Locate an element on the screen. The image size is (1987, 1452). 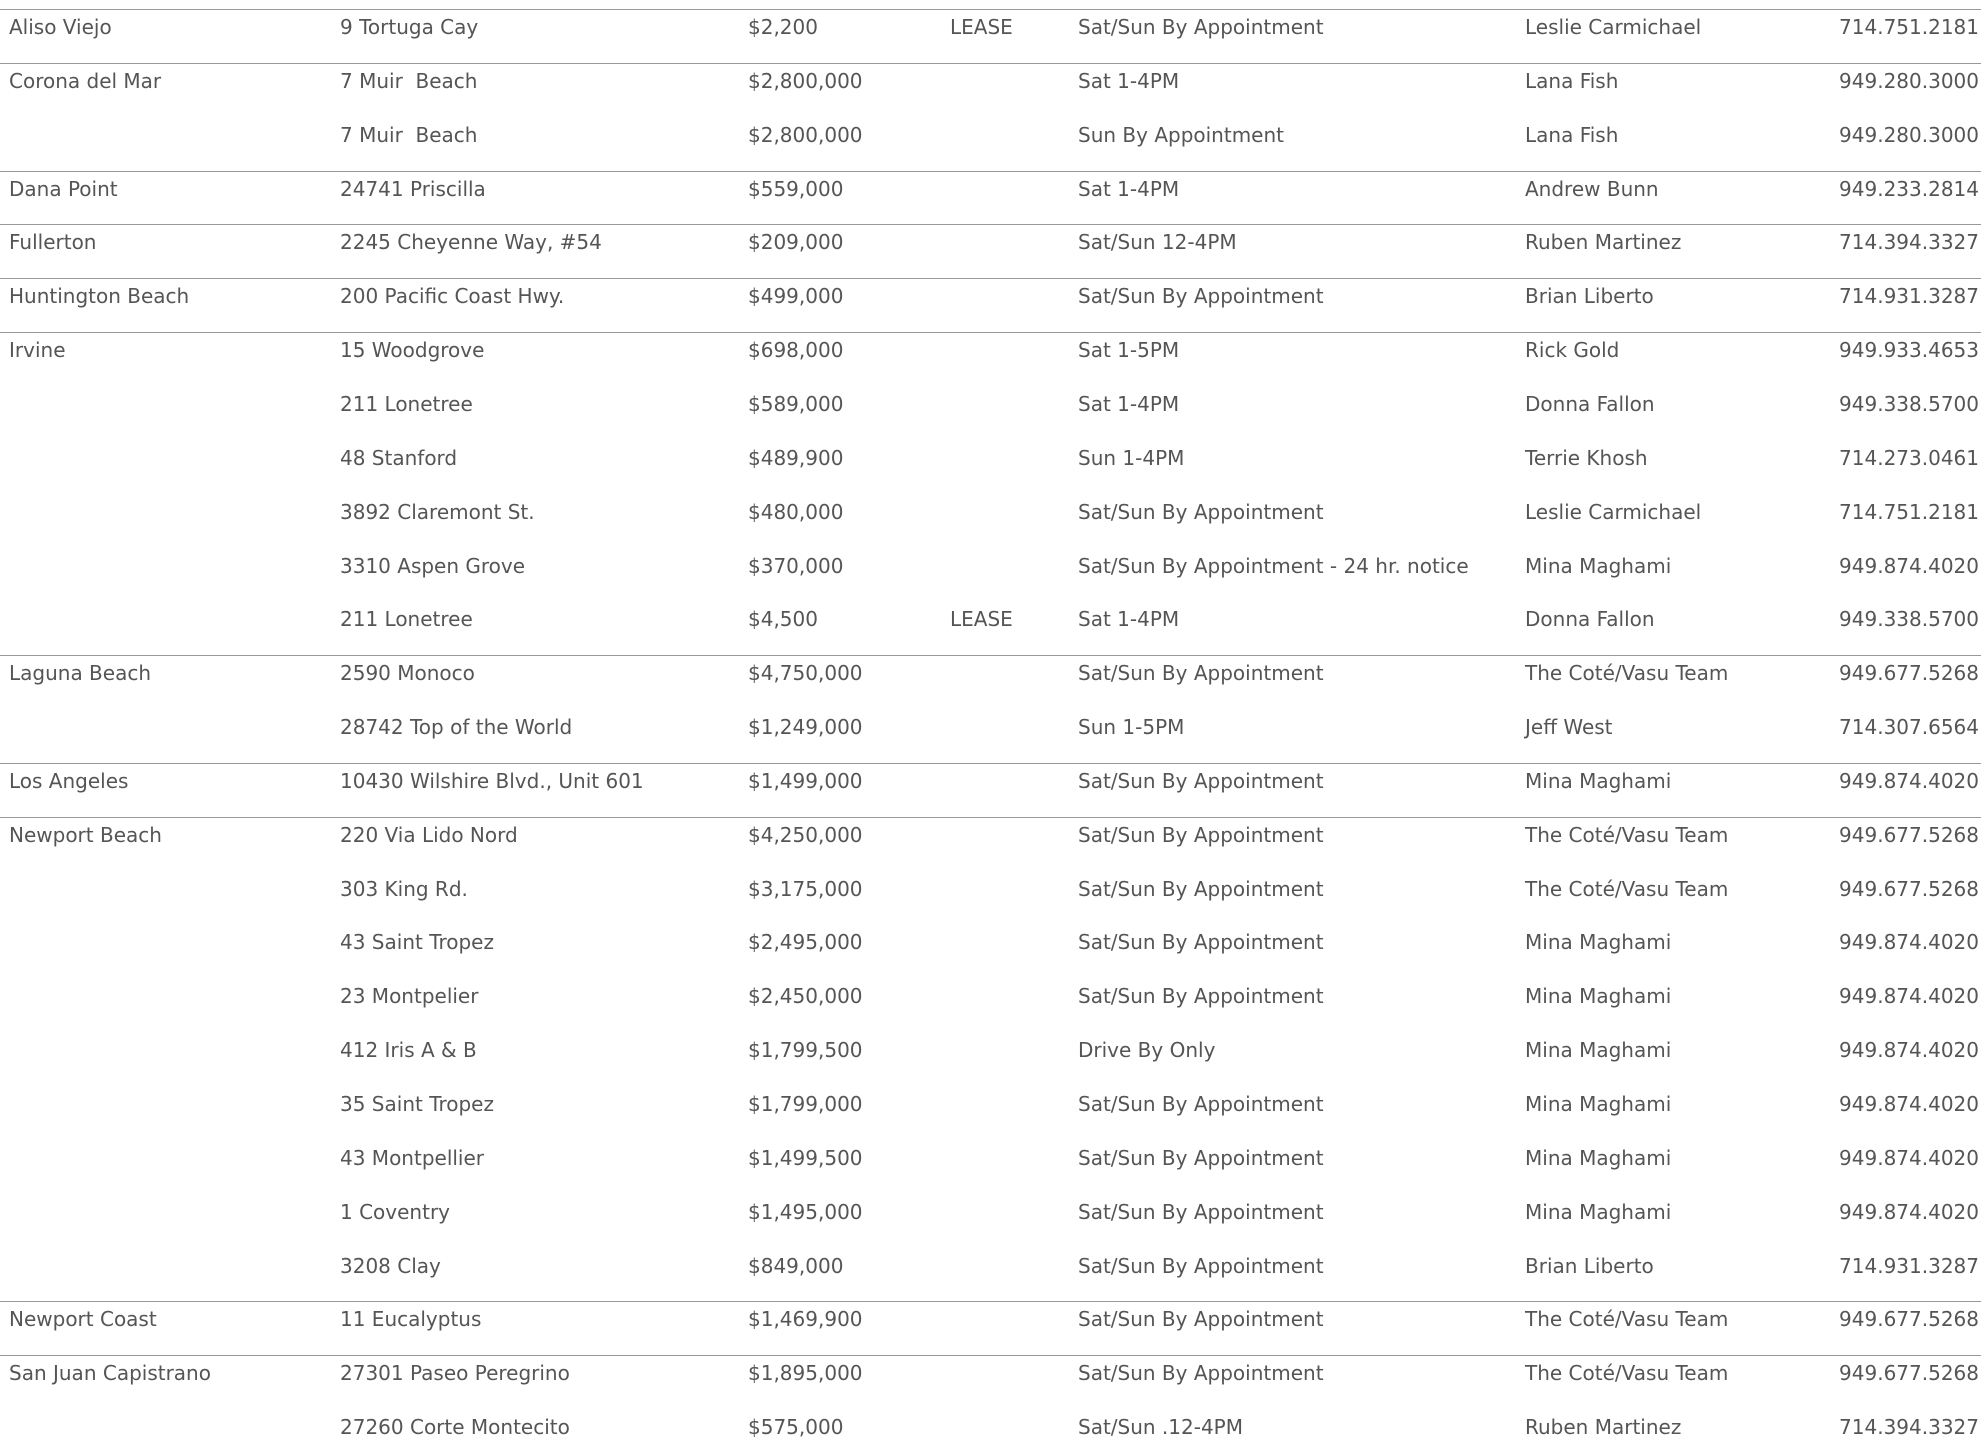
price: $589,000 is located at coordinates (796, 403).